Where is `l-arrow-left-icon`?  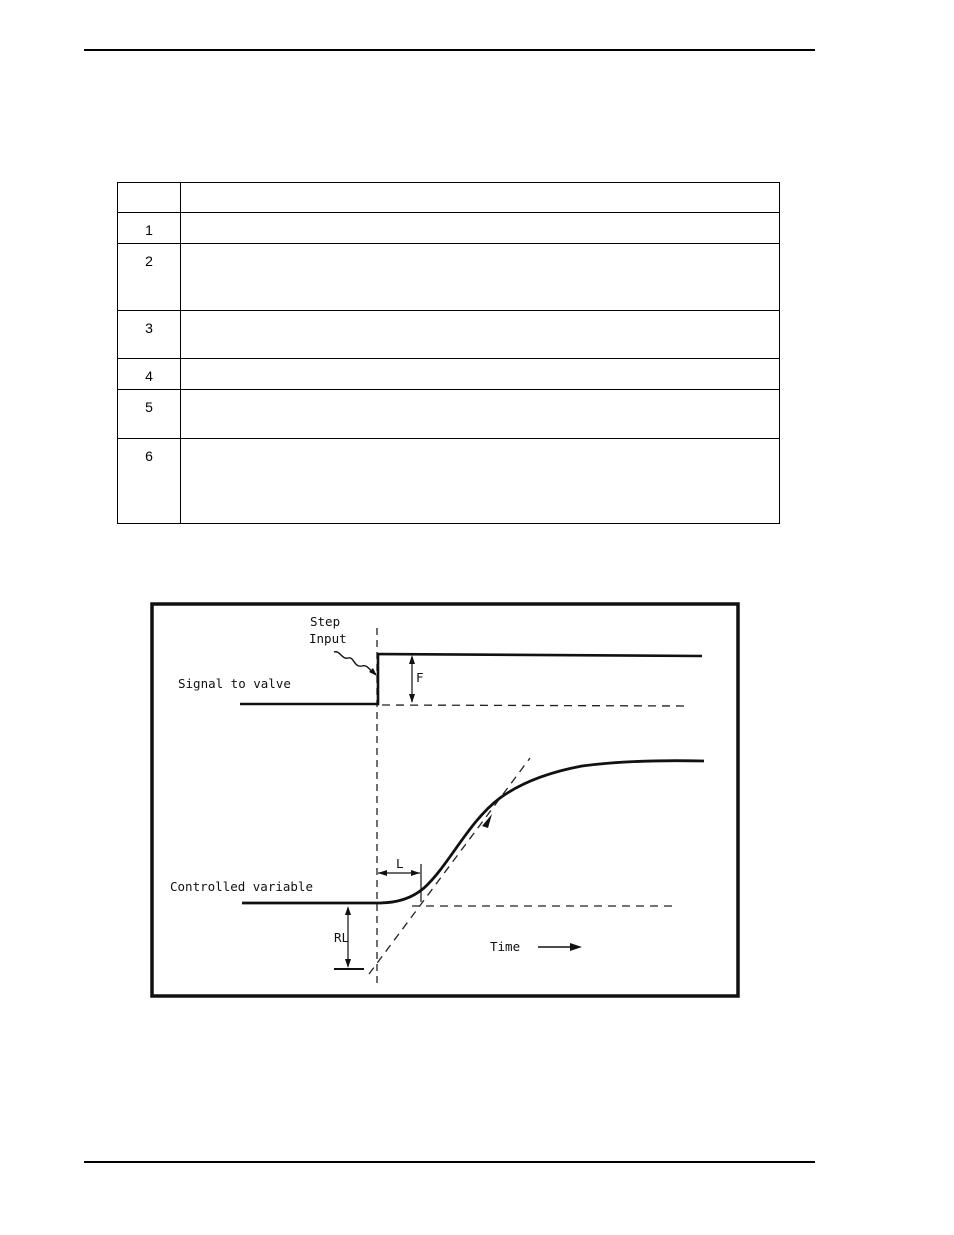 l-arrow-left-icon is located at coordinates (382, 873).